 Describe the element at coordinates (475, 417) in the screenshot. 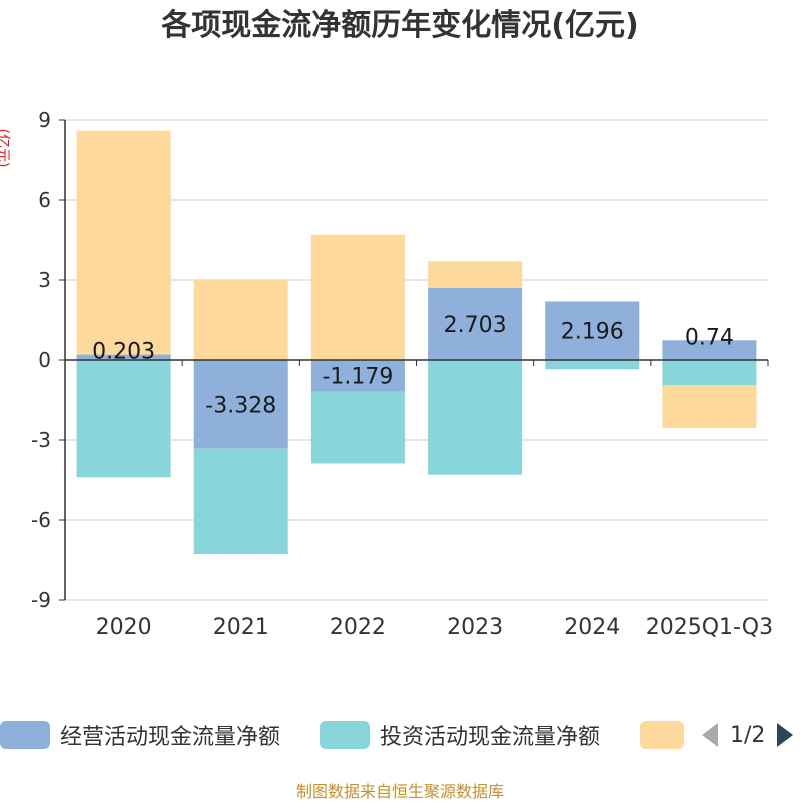

I see `bar-investing-2023` at that location.